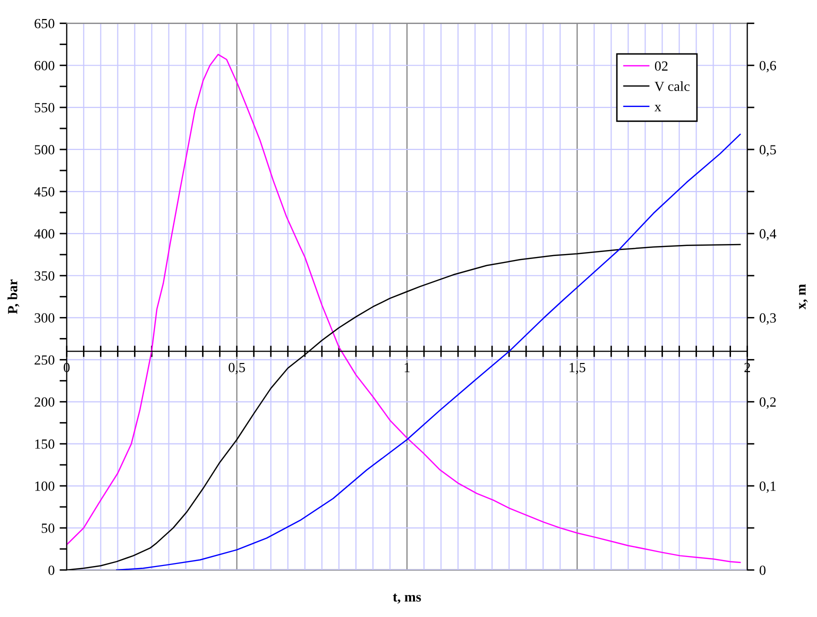 The image size is (817, 617). Describe the element at coordinates (14, 296) in the screenshot. I see `y-axis-title: P, bar` at that location.